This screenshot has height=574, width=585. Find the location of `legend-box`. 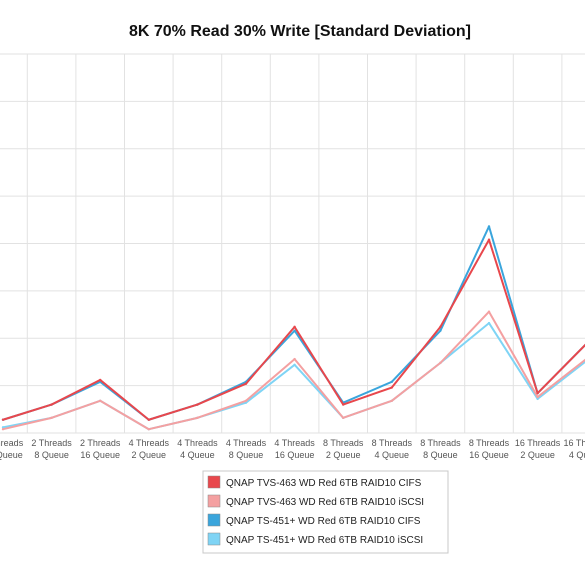

legend-box is located at coordinates (325, 512).